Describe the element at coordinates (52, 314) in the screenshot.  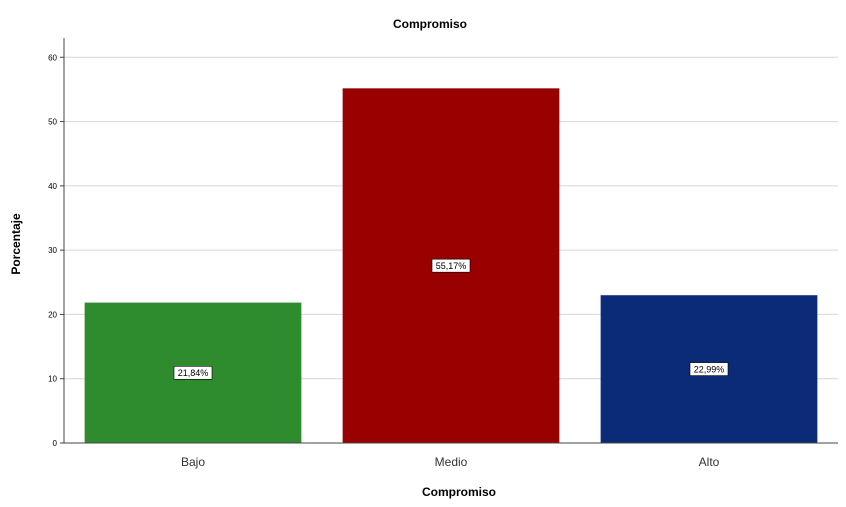
I see `y-tick-label: 20` at that location.